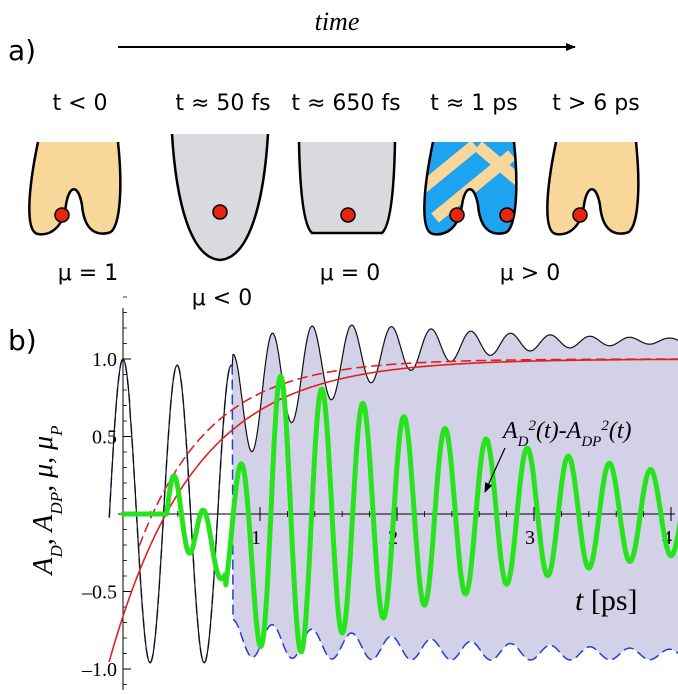 This screenshot has width=678, height=694. Describe the element at coordinates (495, 470) in the screenshot. I see `annotation-arrow` at that location.